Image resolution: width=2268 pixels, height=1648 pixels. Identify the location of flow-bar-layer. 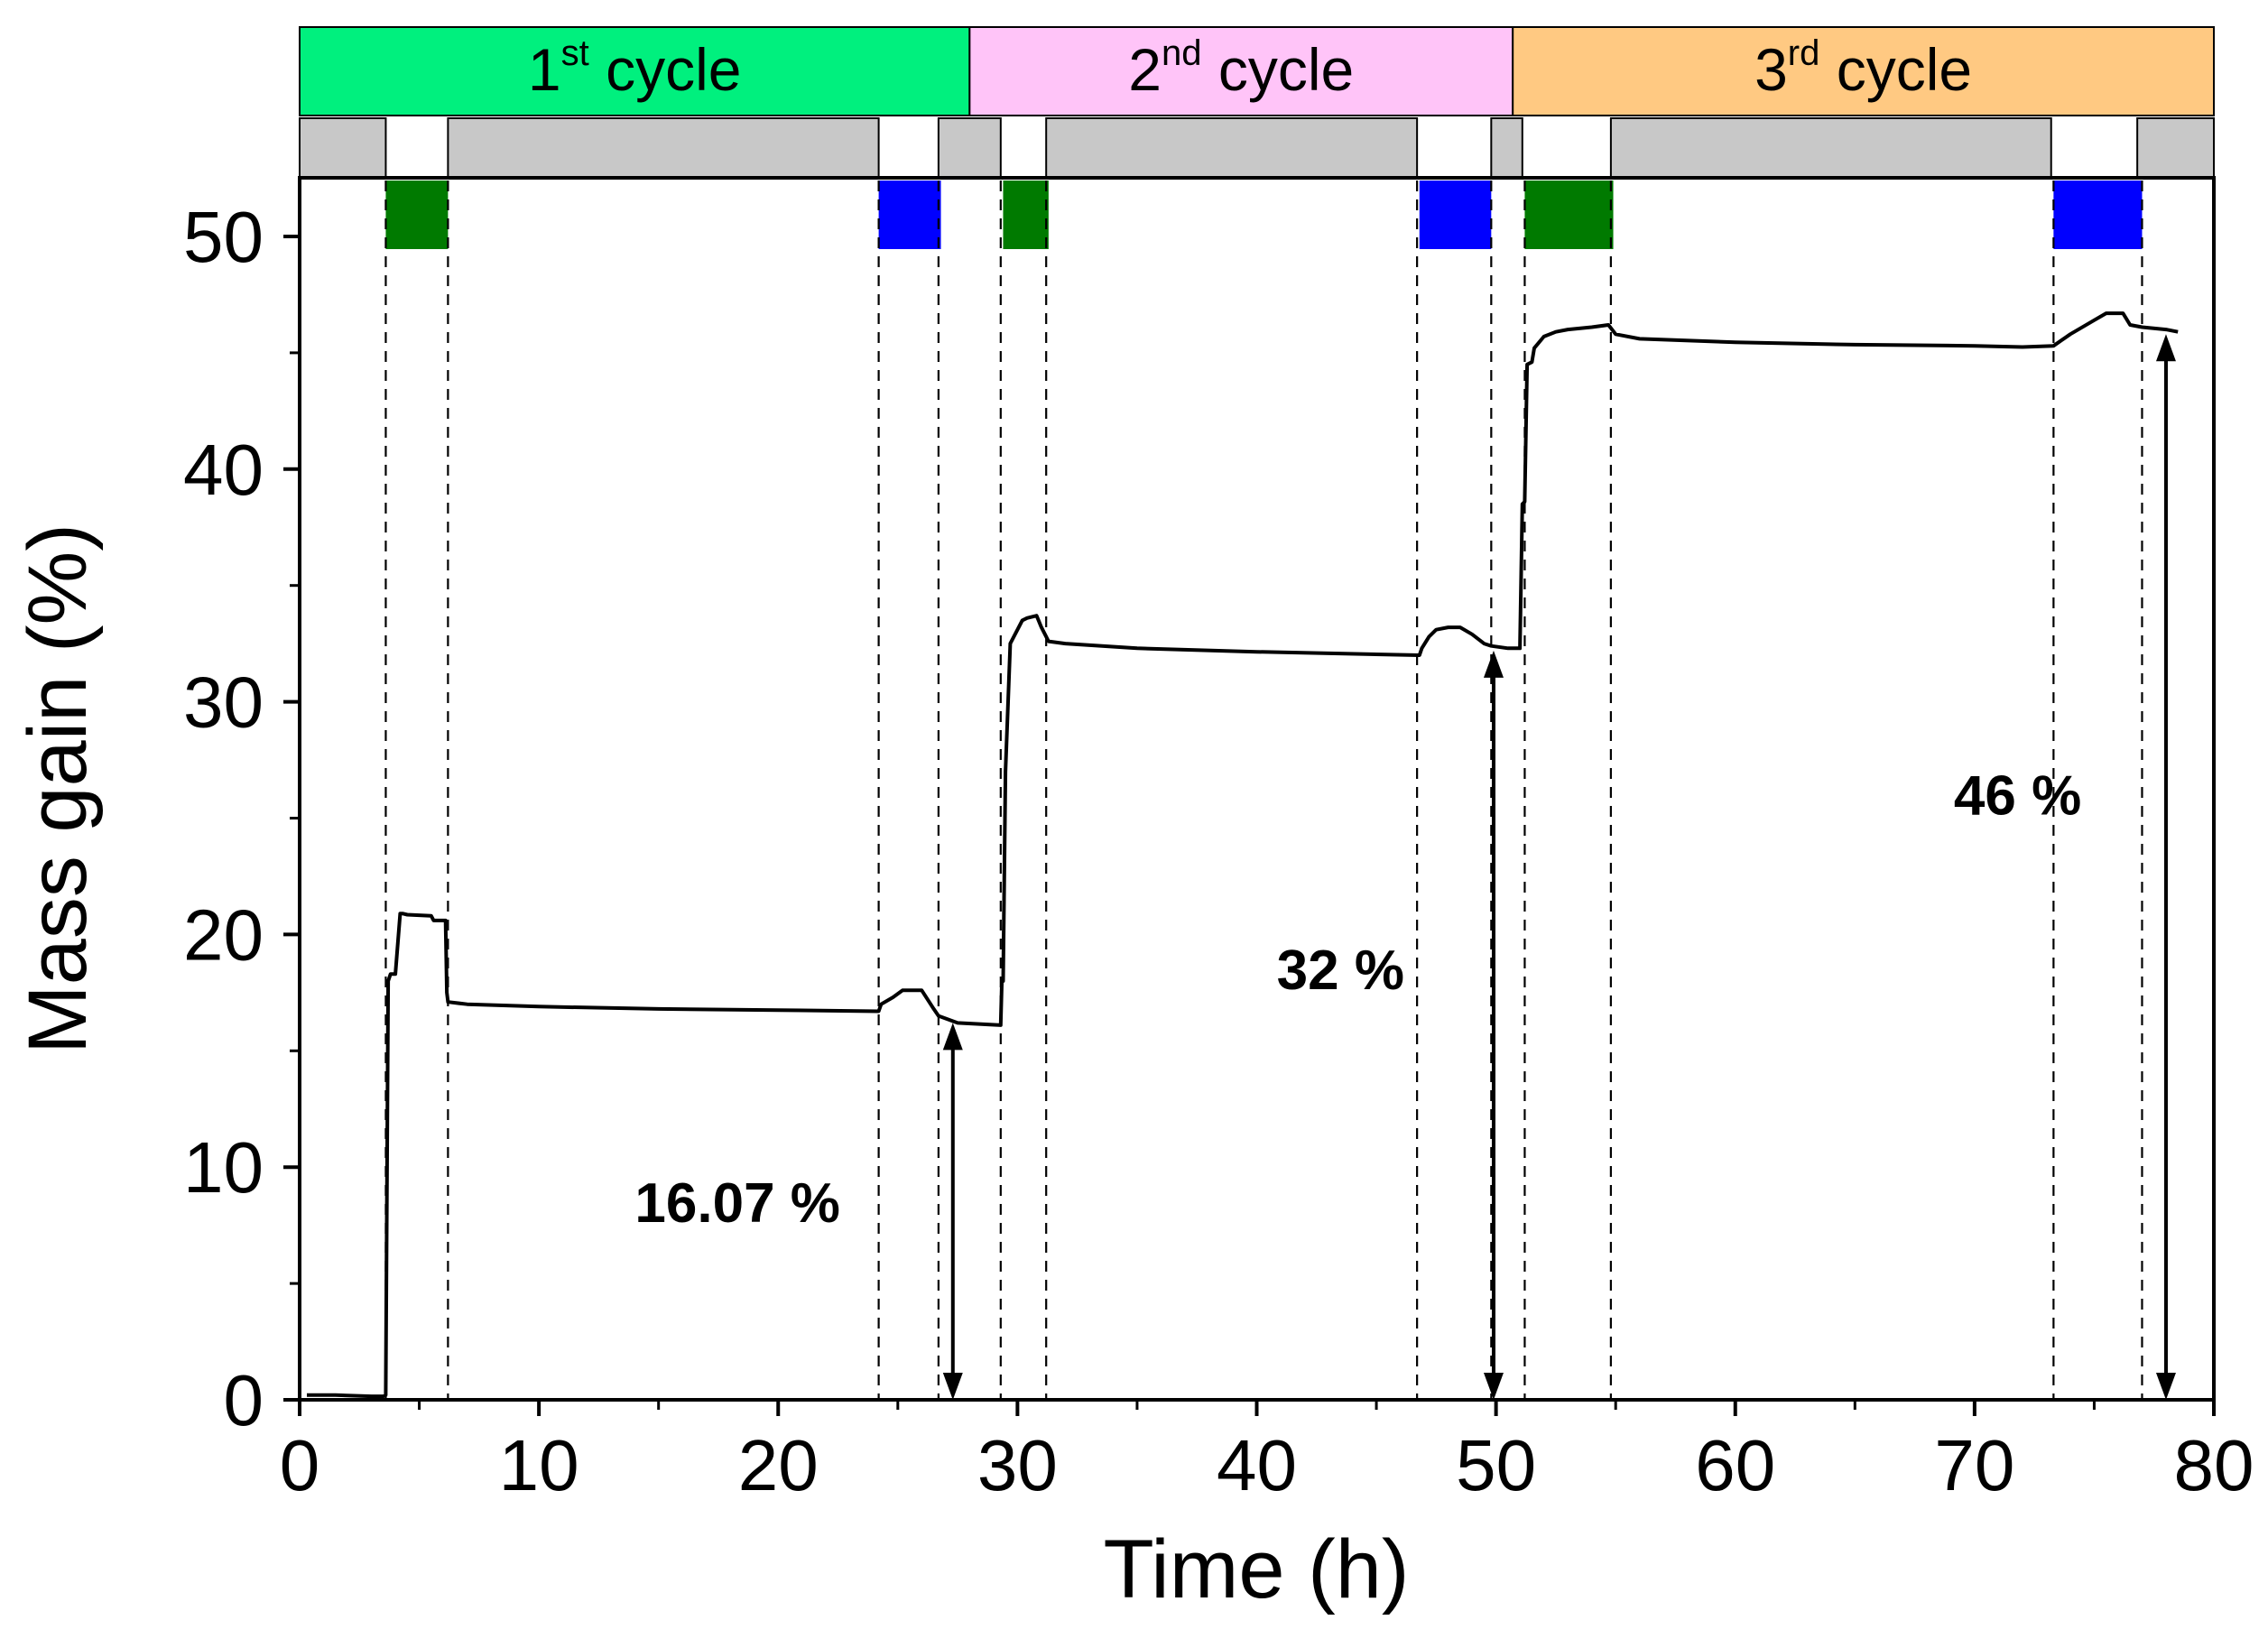
(1257, 148).